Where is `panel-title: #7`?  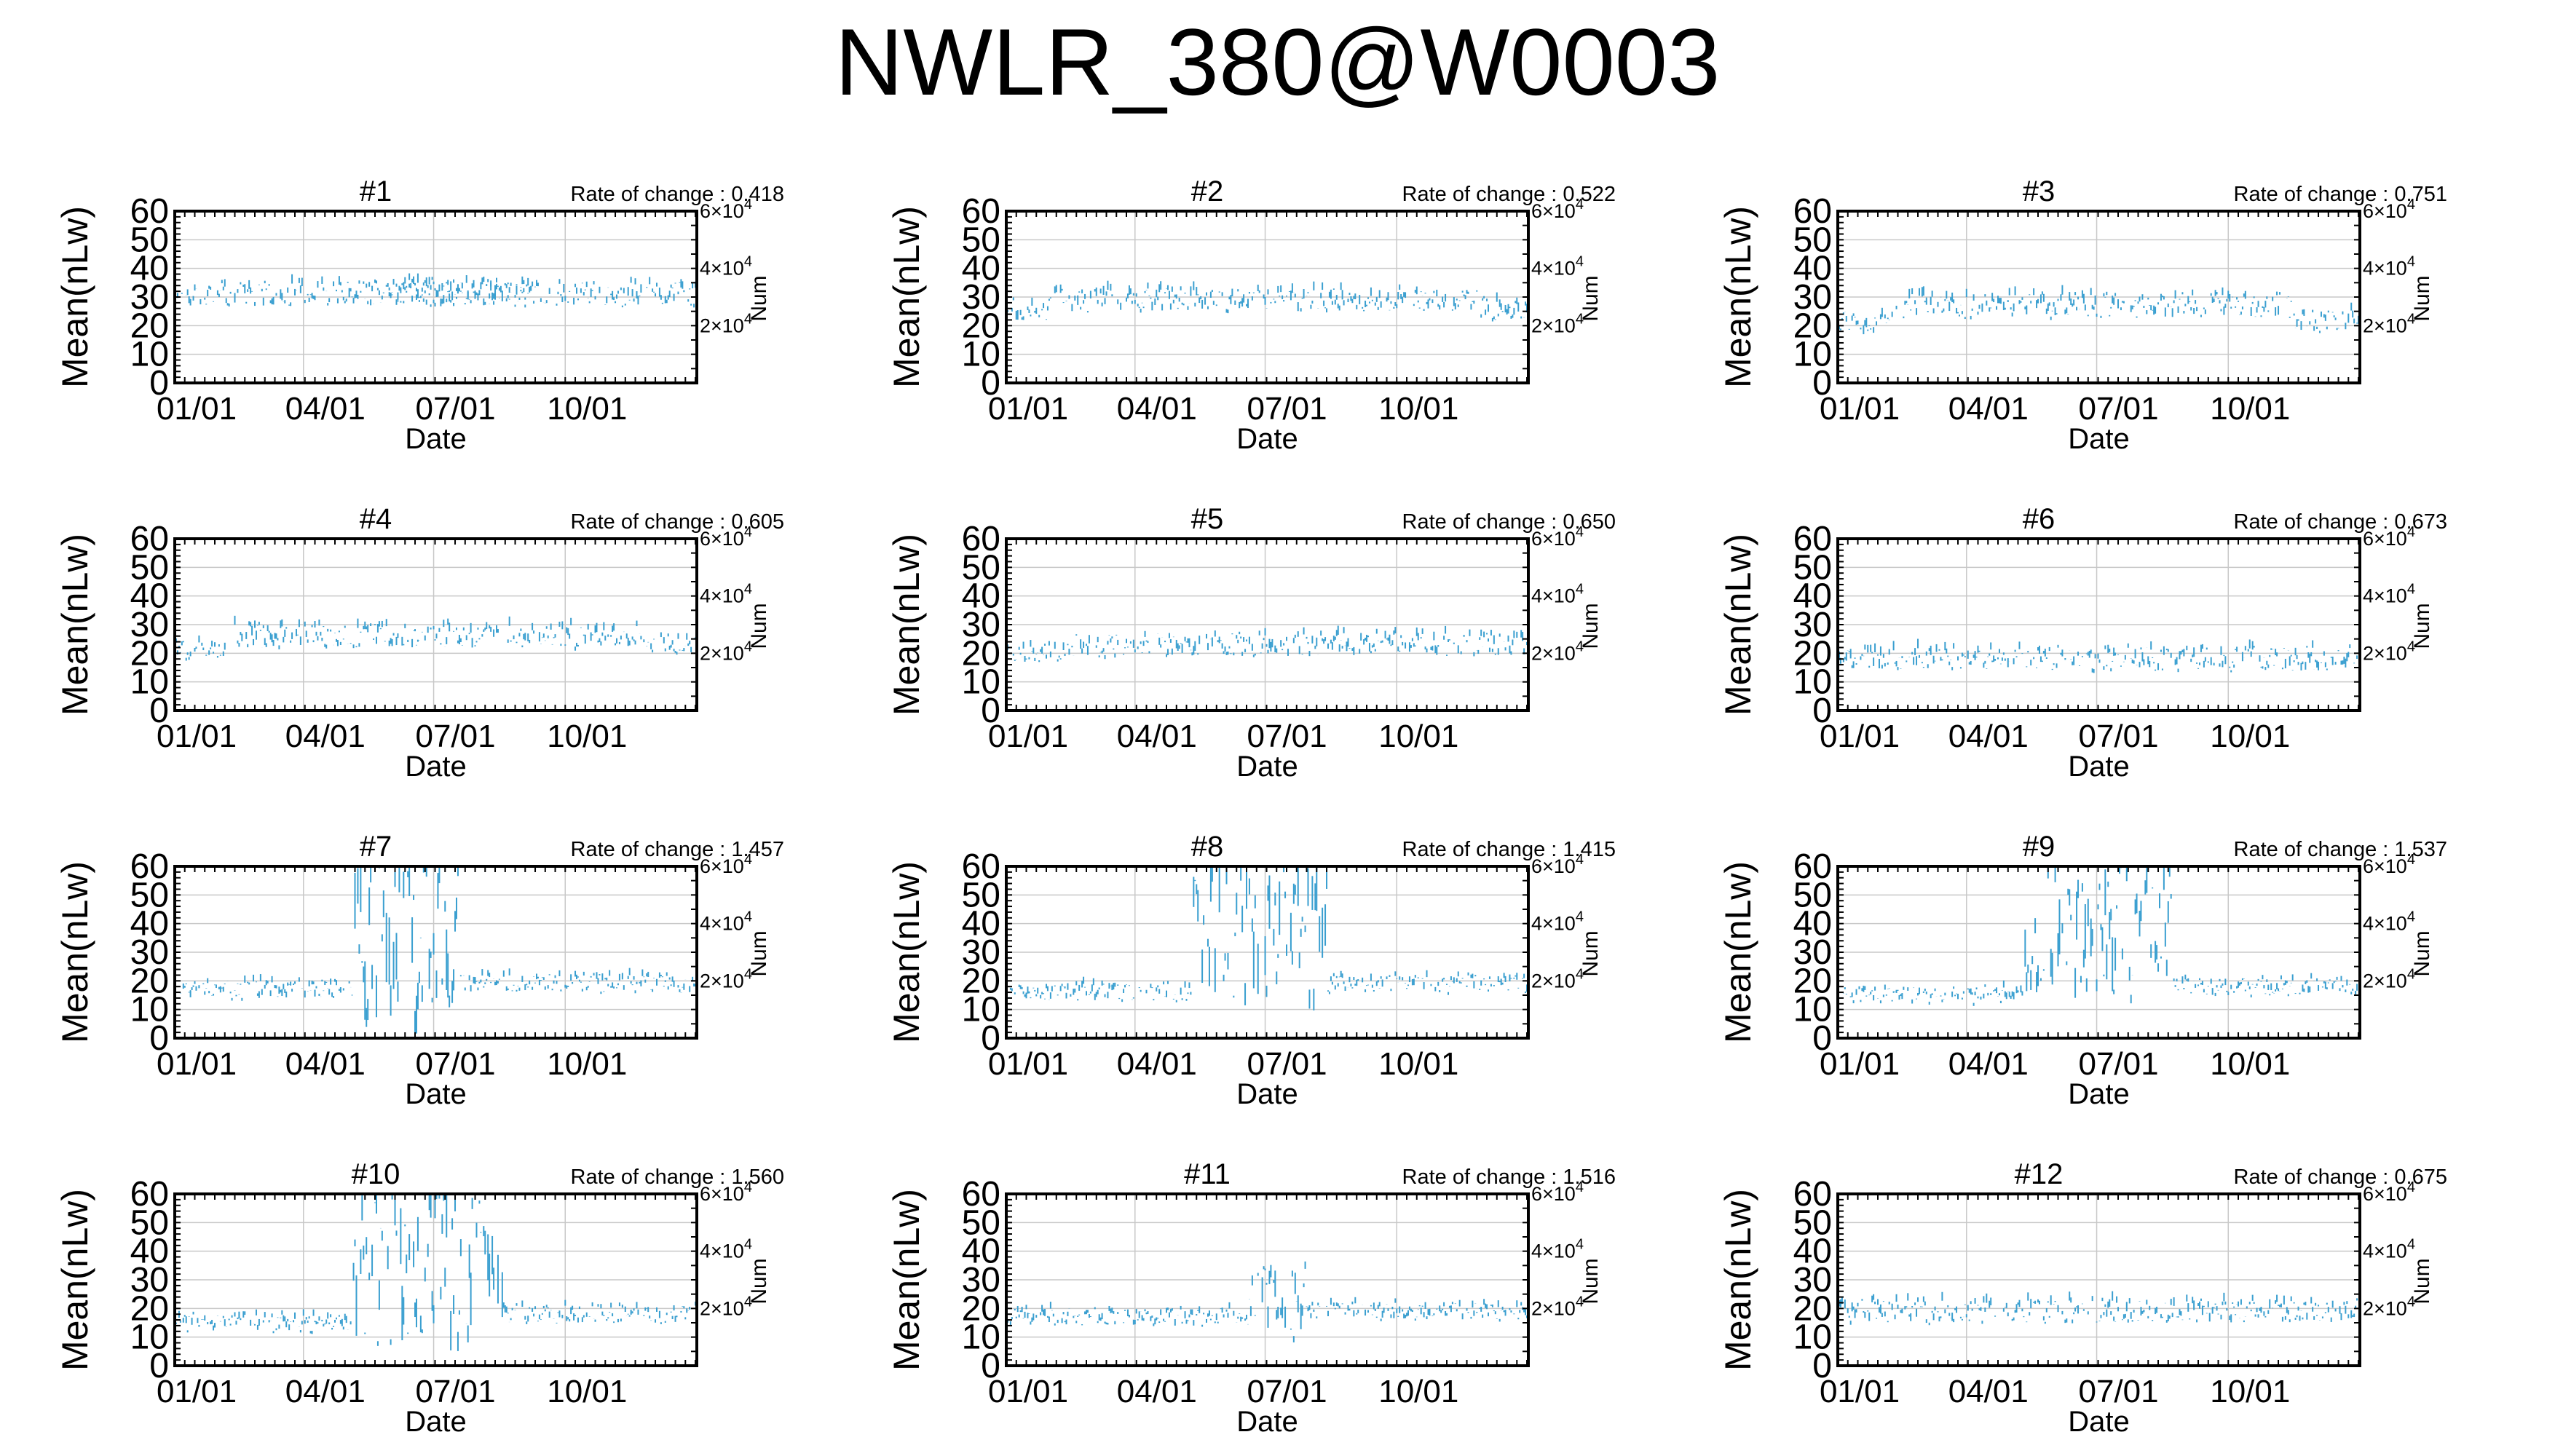 panel-title: #7 is located at coordinates (376, 847).